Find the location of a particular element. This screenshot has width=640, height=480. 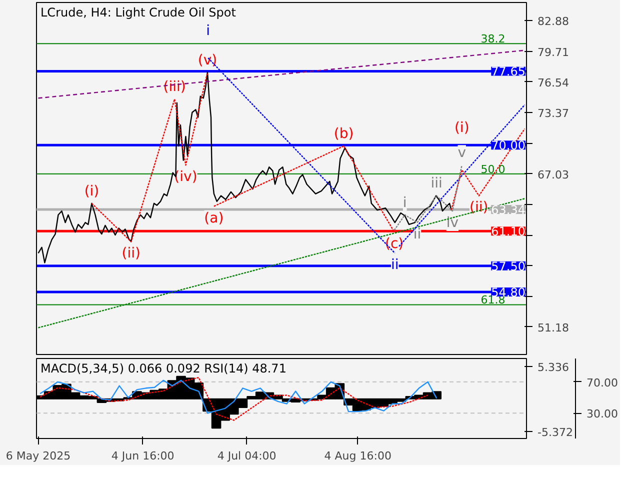

y-tick-label: 82.88 is located at coordinates (553, 21).